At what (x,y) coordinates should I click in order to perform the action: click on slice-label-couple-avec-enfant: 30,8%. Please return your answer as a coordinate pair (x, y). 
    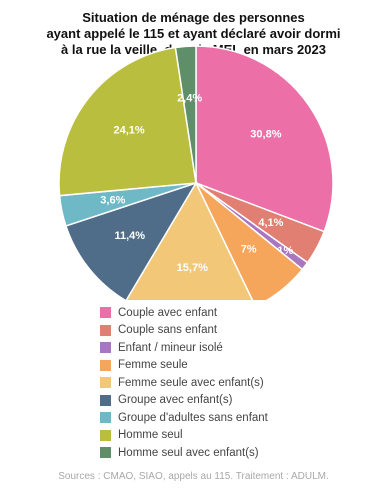
    Looking at the image, I should click on (265, 135).